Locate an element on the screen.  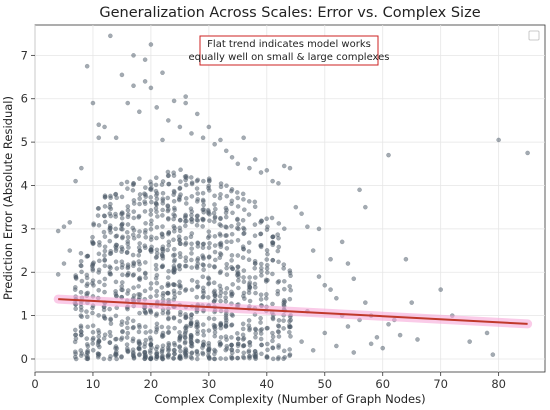
y-tick-label: 6 is located at coordinates (24, 99).